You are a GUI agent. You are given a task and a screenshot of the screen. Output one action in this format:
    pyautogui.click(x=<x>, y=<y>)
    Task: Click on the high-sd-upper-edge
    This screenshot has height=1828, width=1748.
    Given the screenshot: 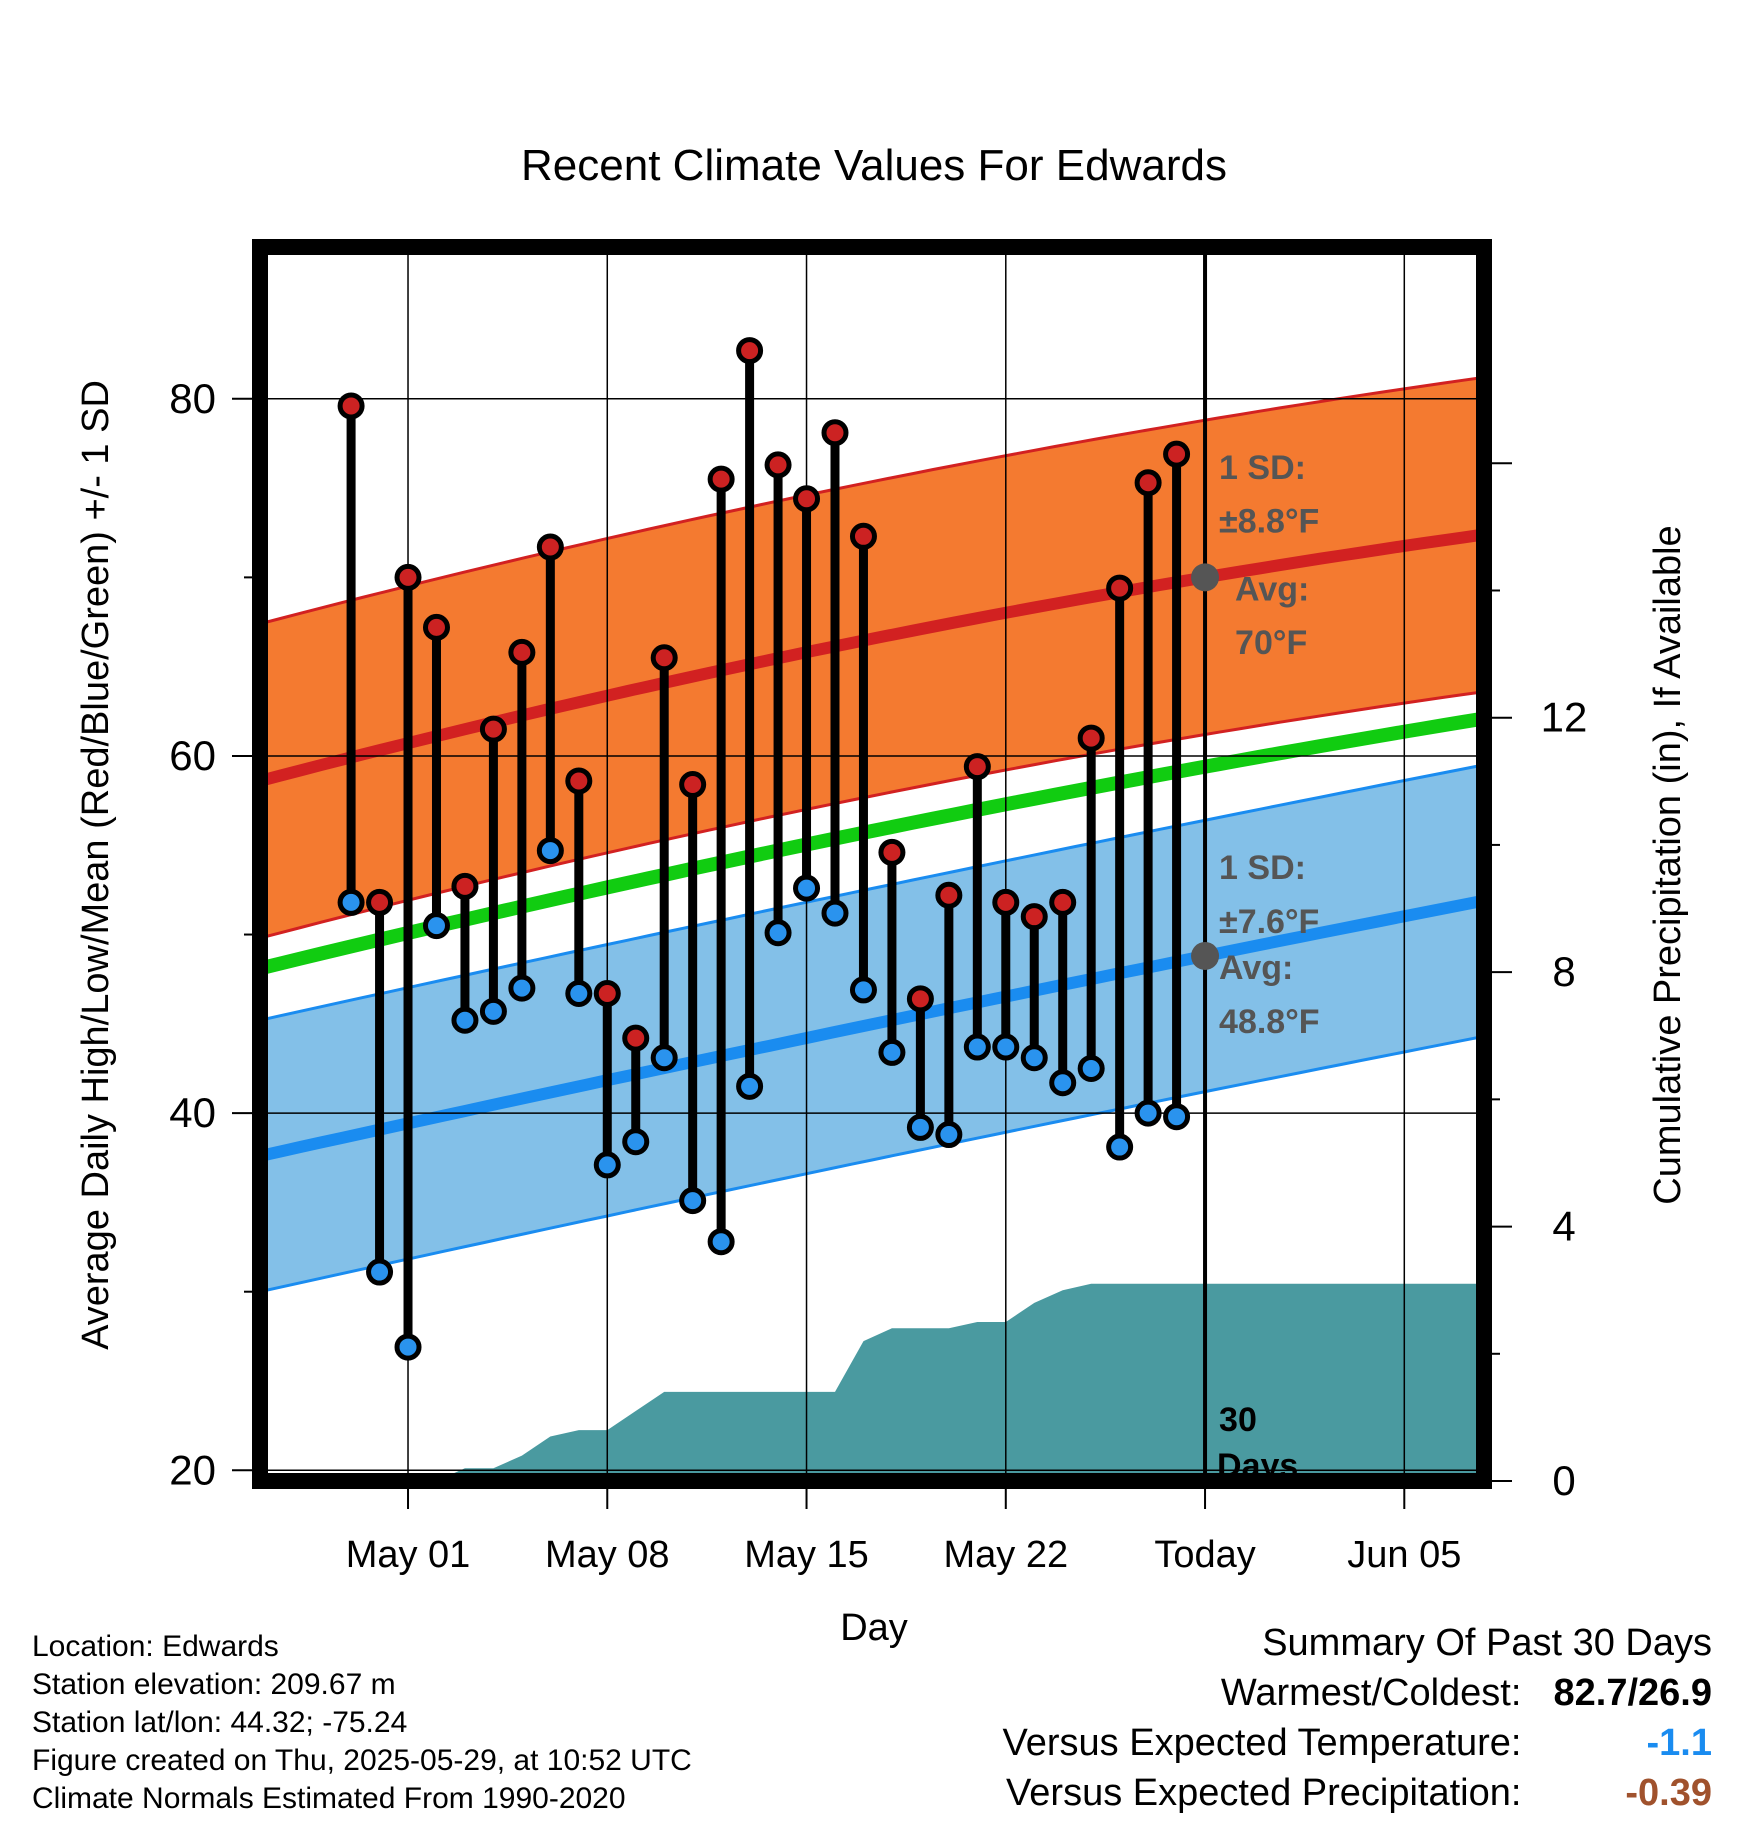 What is the action you would take?
    pyautogui.click(x=872, y=500)
    